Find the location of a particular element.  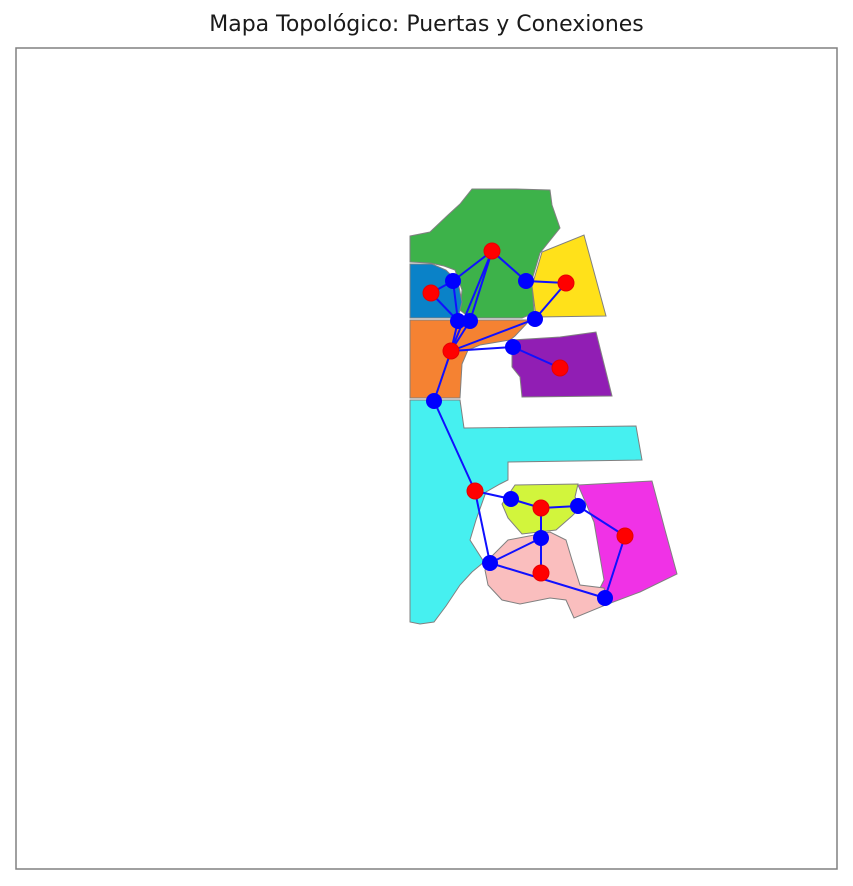

figure-title: Mapa Topológico: Puertas y Conexiones is located at coordinates (426, 24).